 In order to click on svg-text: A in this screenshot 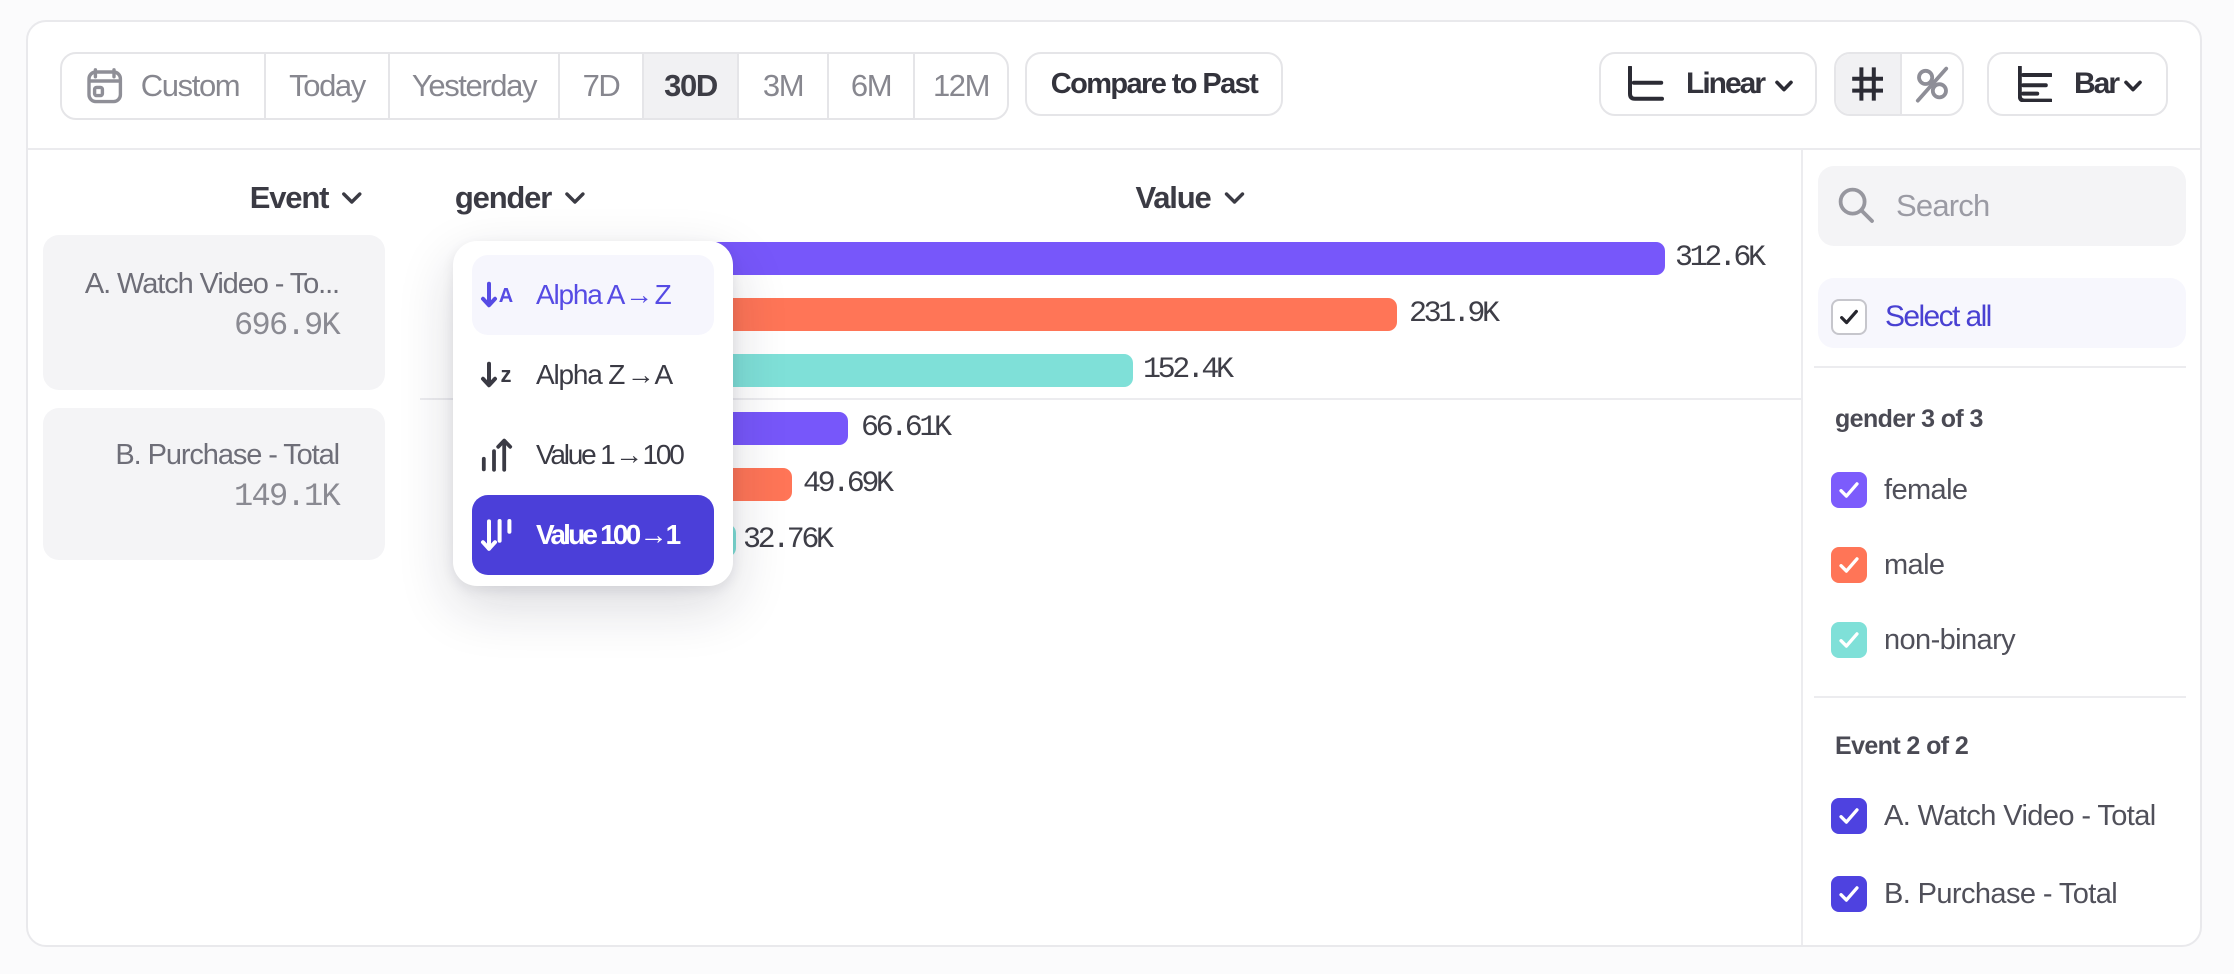, I will do `click(506, 296)`.